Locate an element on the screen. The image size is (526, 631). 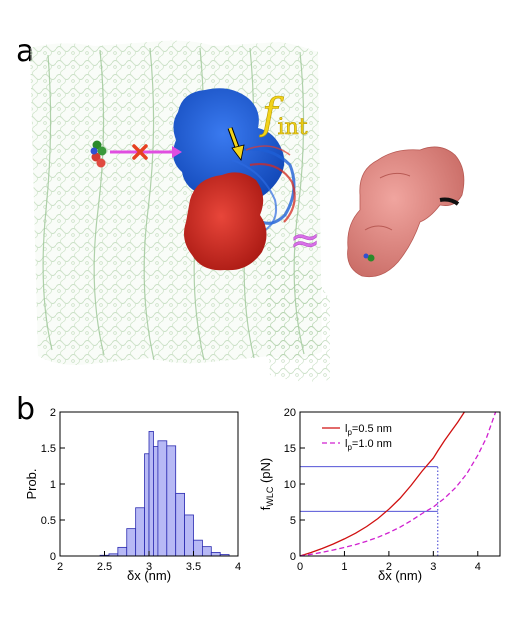
histogram-x-tick-label: 3 is located at coordinates (149, 567).